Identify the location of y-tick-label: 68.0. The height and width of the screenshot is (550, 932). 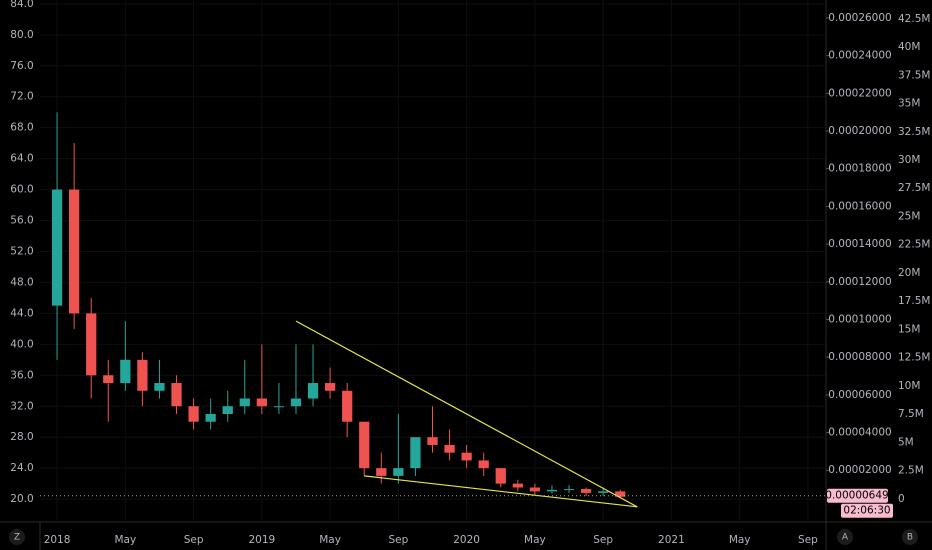
(21, 128).